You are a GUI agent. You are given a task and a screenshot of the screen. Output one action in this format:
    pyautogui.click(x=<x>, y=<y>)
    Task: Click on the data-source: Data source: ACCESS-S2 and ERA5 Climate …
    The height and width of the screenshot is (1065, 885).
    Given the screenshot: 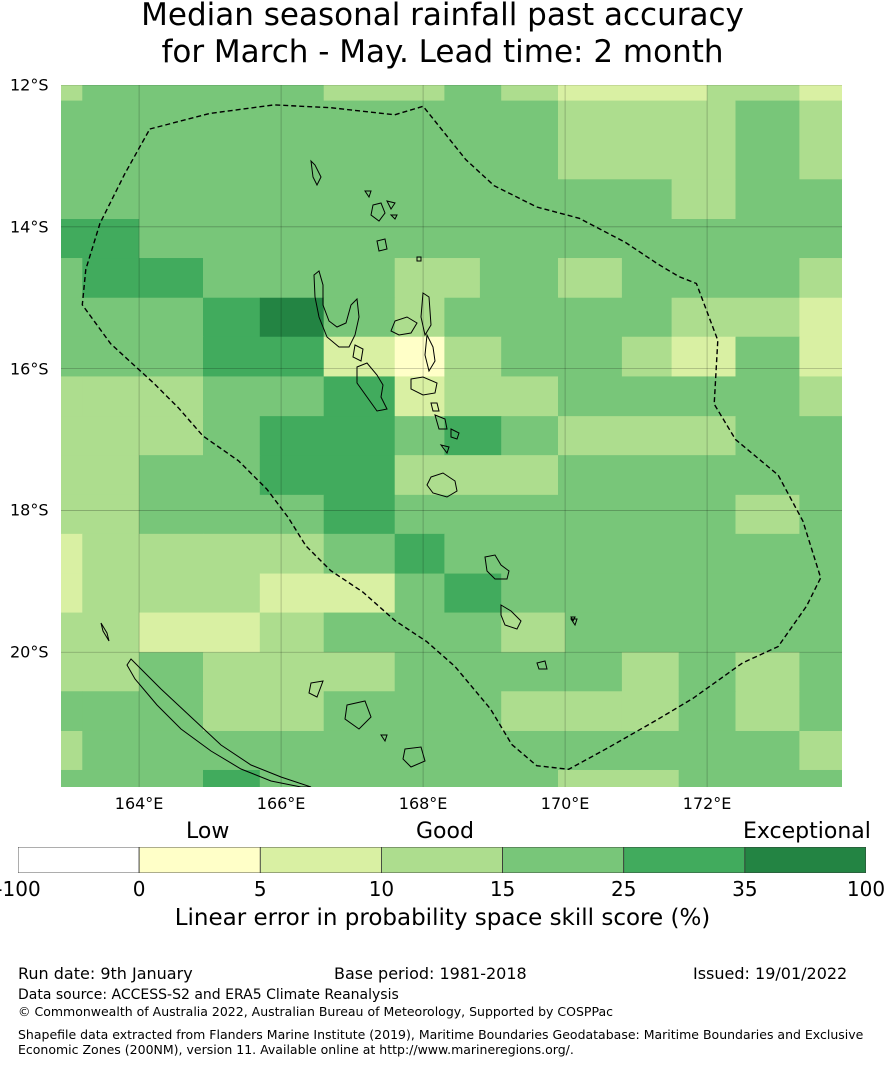 What is the action you would take?
    pyautogui.click(x=208, y=995)
    